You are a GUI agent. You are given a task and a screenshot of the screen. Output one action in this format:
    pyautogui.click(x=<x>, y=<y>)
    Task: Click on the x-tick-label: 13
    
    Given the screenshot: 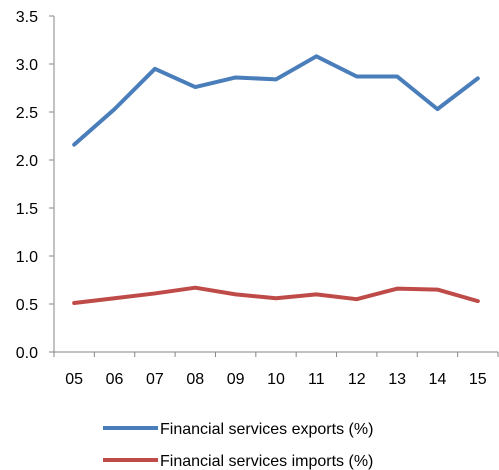 What is the action you would take?
    pyautogui.click(x=397, y=379)
    